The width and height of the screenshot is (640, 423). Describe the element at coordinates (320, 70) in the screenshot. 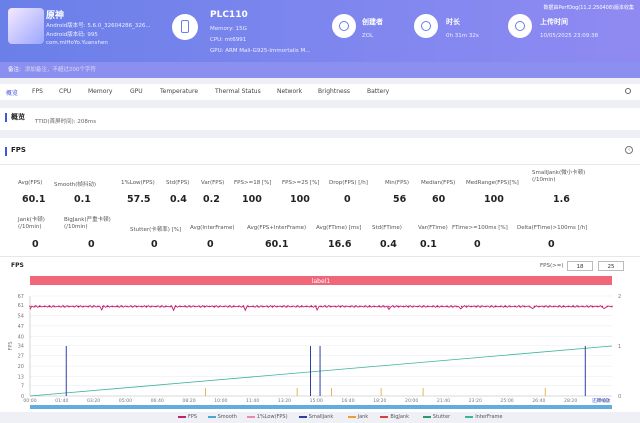

I see `note-bar: 备注: 添加备注，不超过200个字符` at that location.